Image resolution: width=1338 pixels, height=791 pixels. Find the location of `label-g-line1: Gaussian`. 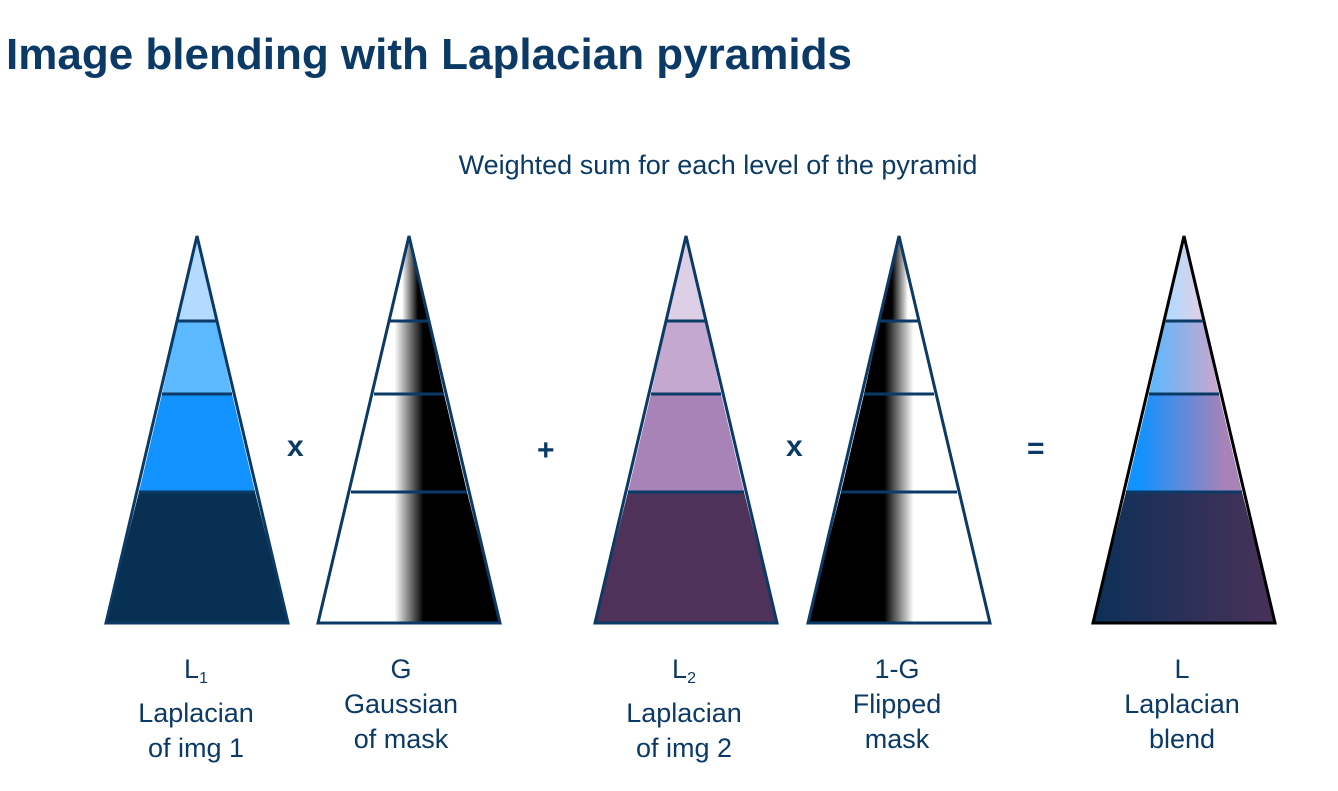

label-g-line1: Gaussian is located at coordinates (401, 704).